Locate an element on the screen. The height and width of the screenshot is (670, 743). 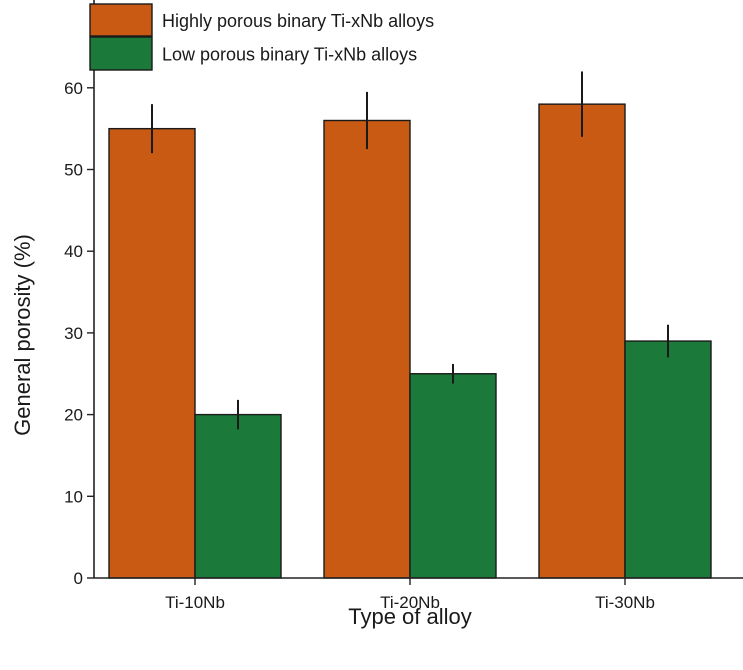
y-tick-label: 10 is located at coordinates (73, 496).